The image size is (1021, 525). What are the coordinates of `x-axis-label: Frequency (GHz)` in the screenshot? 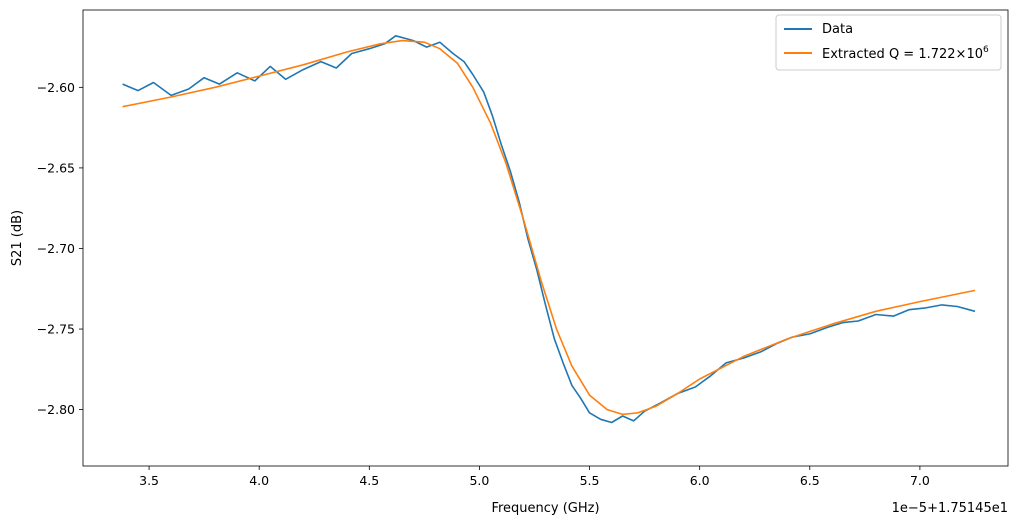 It's located at (545, 508).